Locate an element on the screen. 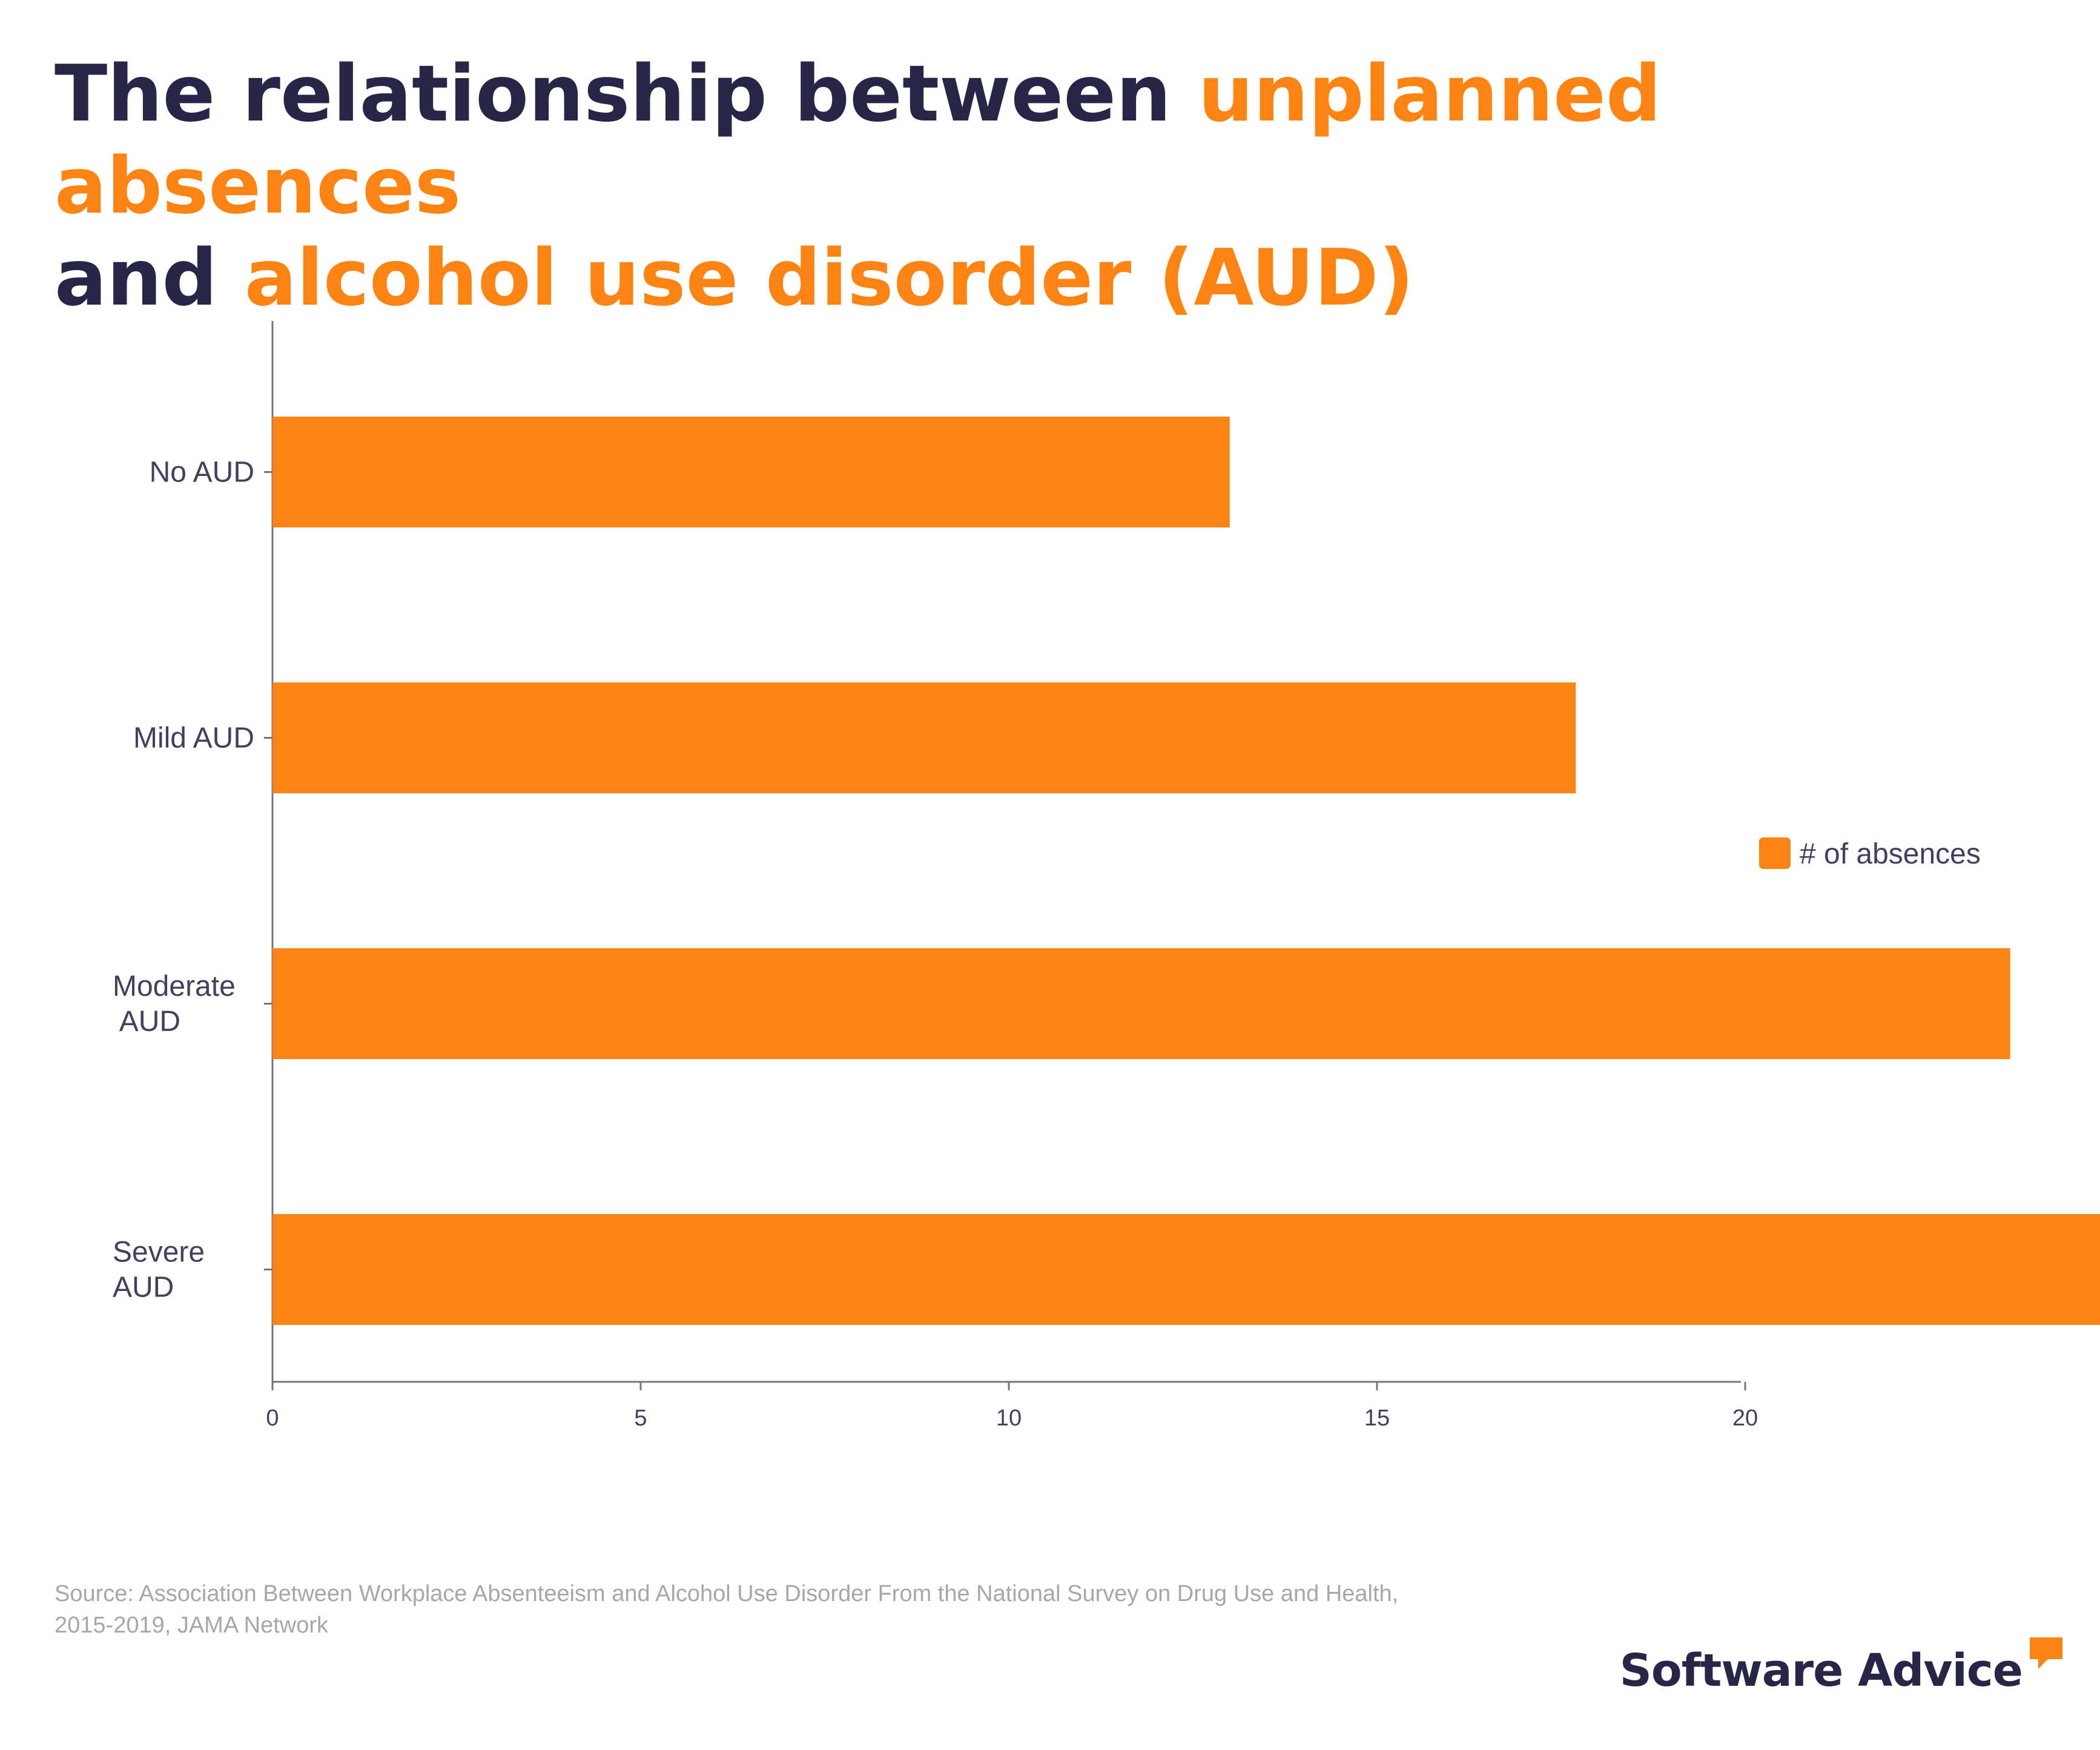  title-part-3: and is located at coordinates (149, 278).